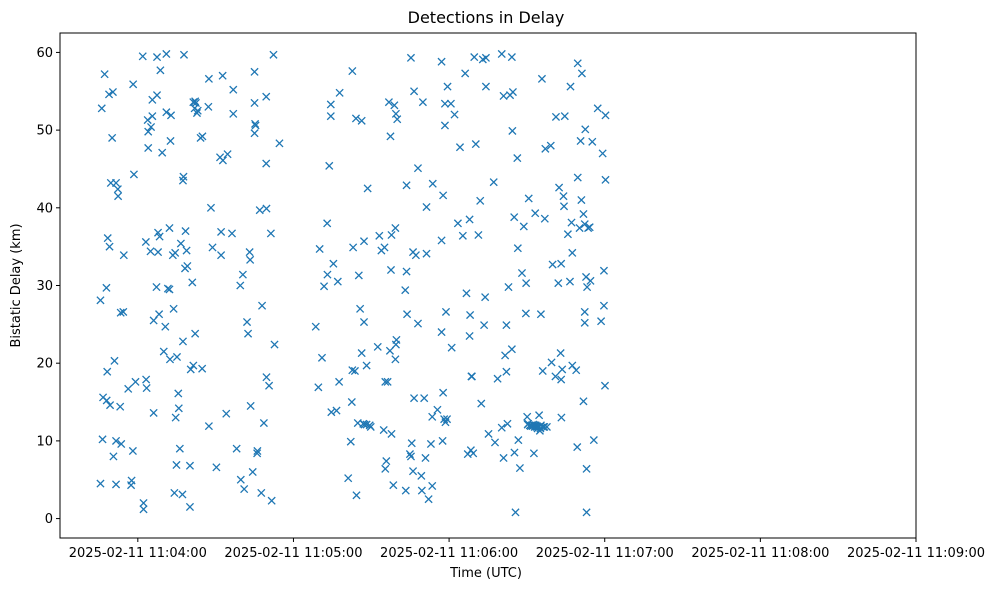  I want to click on x-axis-label: Time (UTC), so click(485, 573).